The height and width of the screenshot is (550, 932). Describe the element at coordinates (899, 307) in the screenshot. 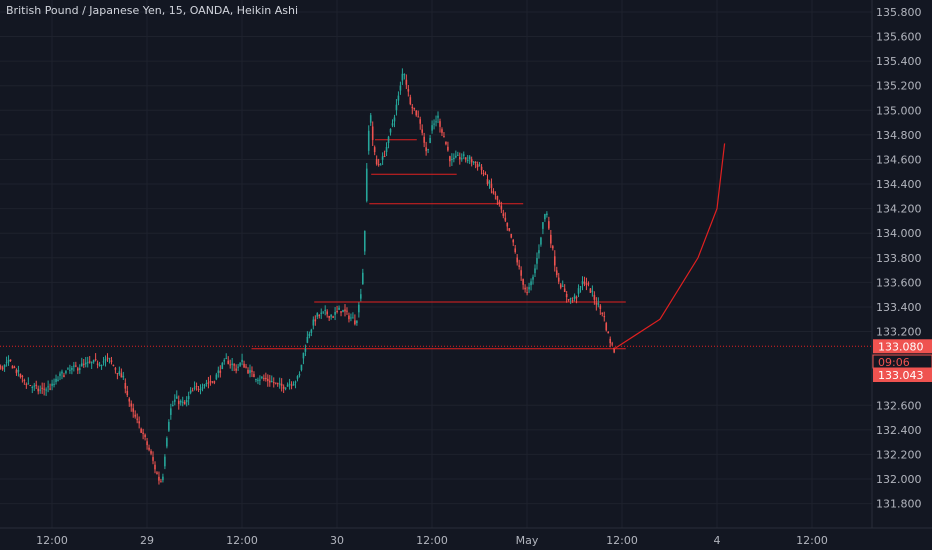

I see `price-tick-label: 133.400` at that location.